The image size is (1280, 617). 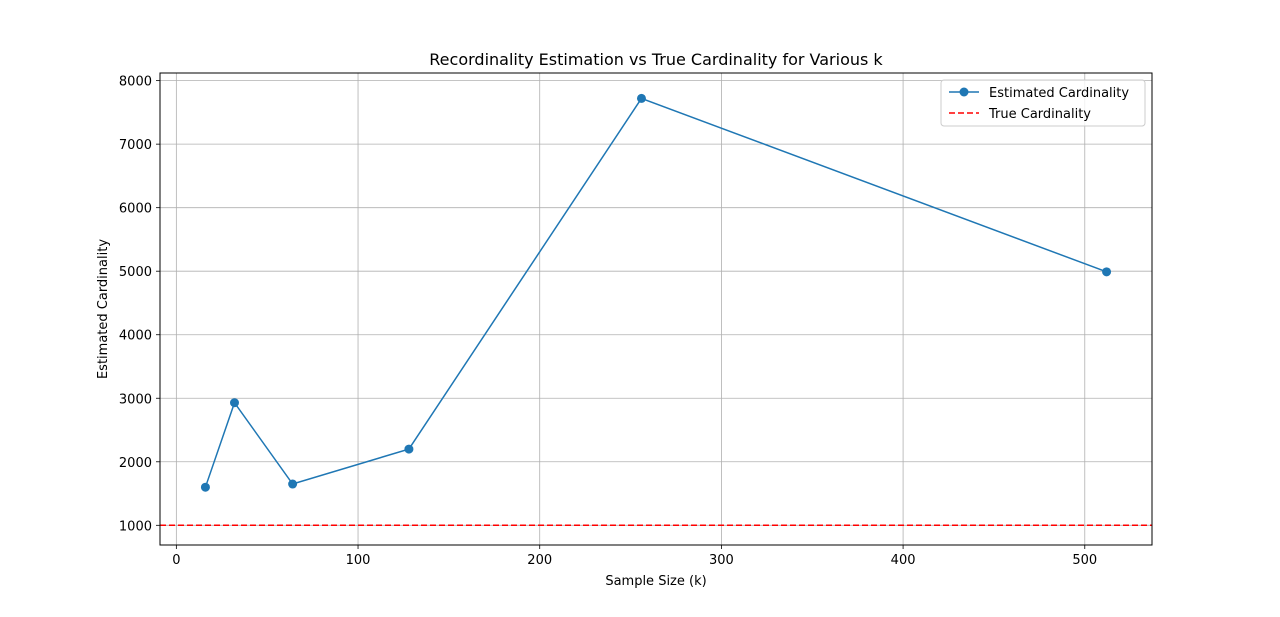 What do you see at coordinates (135, 336) in the screenshot?
I see `y-tick-label: 4000` at bounding box center [135, 336].